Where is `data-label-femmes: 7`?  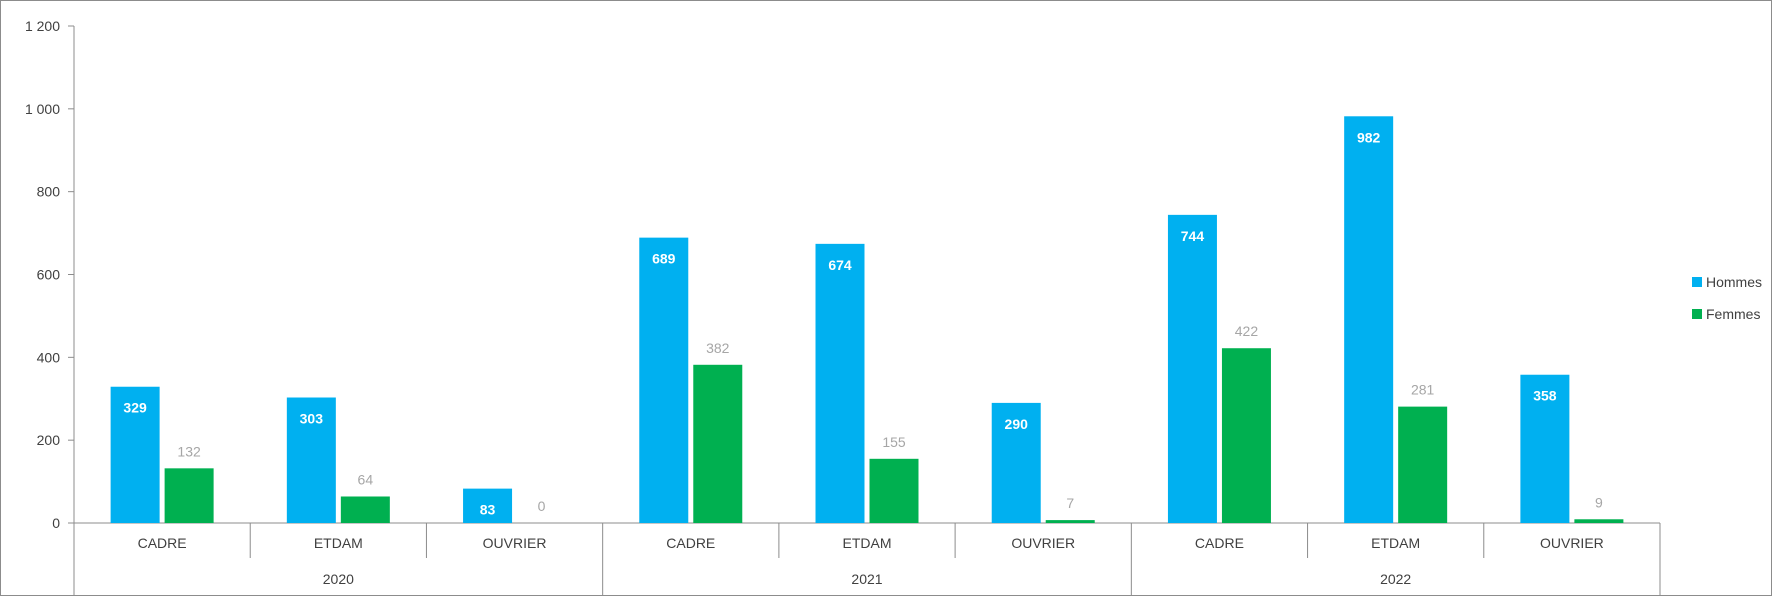
data-label-femmes: 7 is located at coordinates (1070, 503).